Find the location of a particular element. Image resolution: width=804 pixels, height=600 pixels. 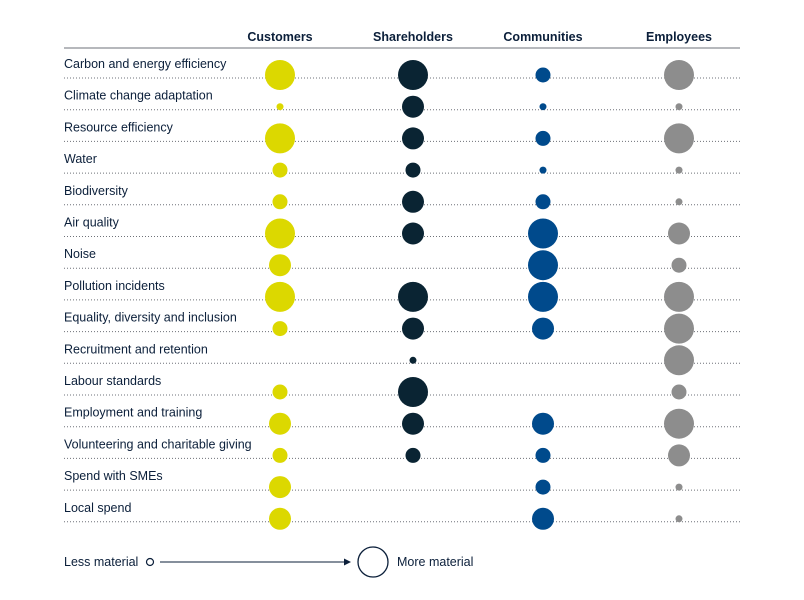

chart-row: Water is located at coordinates (402, 165).